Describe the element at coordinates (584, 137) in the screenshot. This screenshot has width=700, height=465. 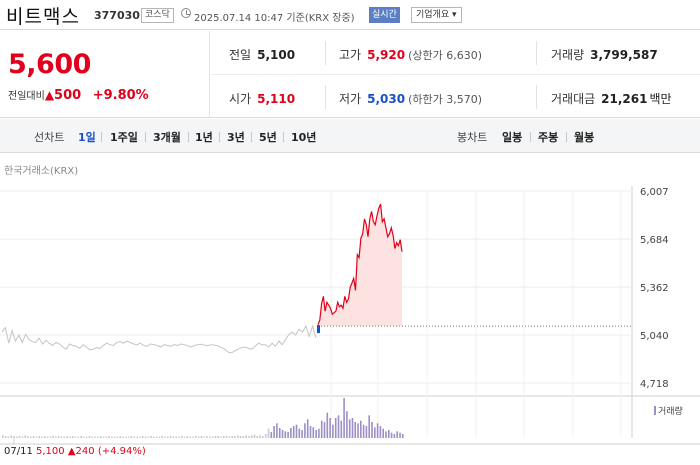
I see `tab-monthly: 월봉` at that location.